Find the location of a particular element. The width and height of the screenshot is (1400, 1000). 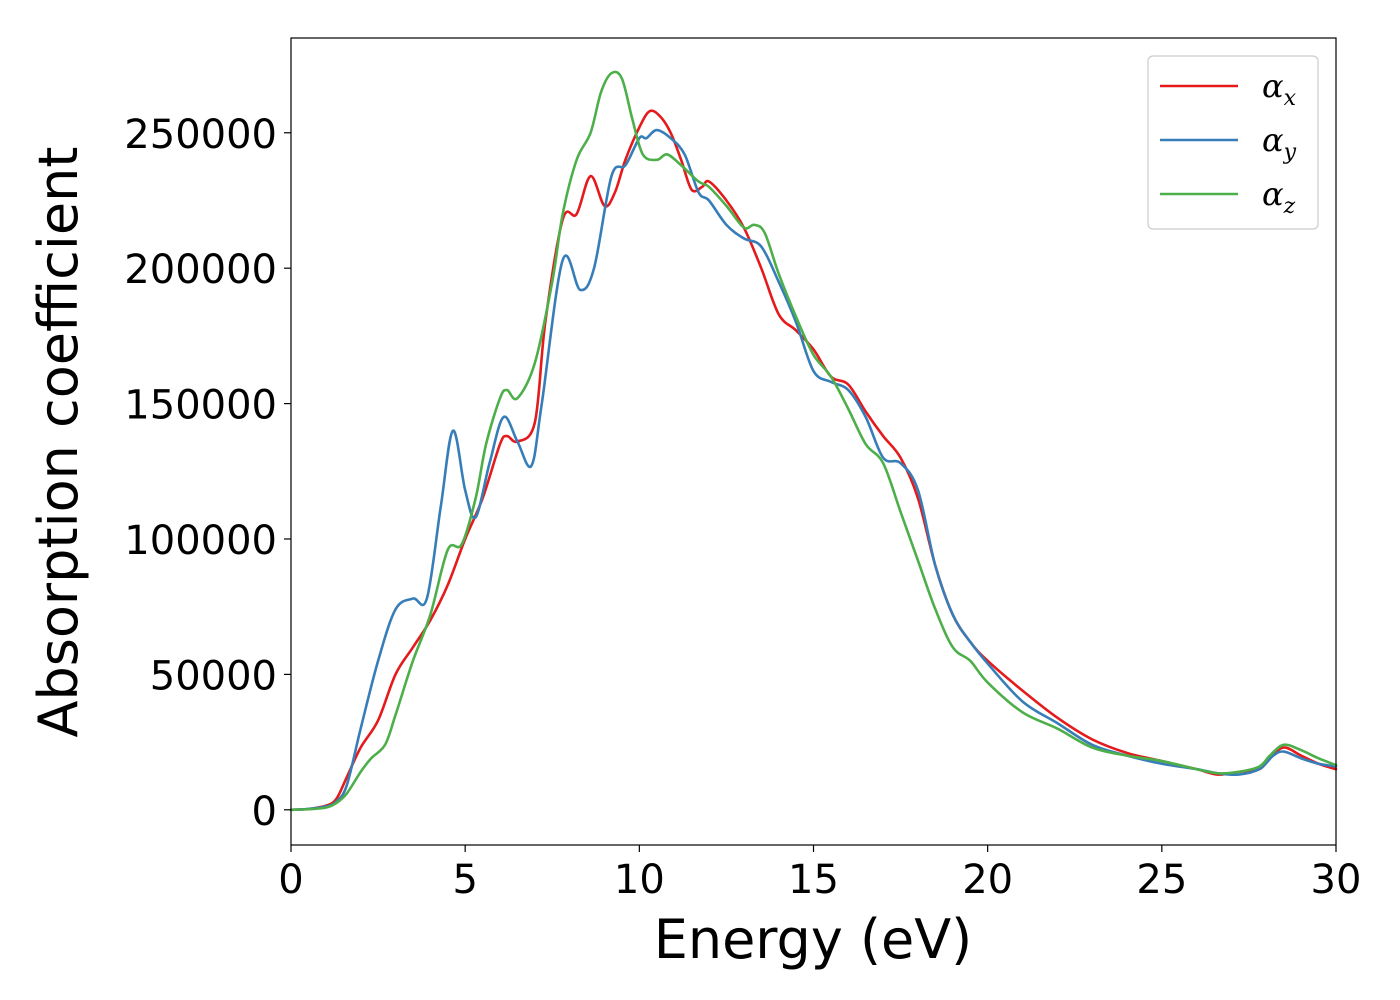

legend-label-z: αz is located at coordinates (1279, 197).